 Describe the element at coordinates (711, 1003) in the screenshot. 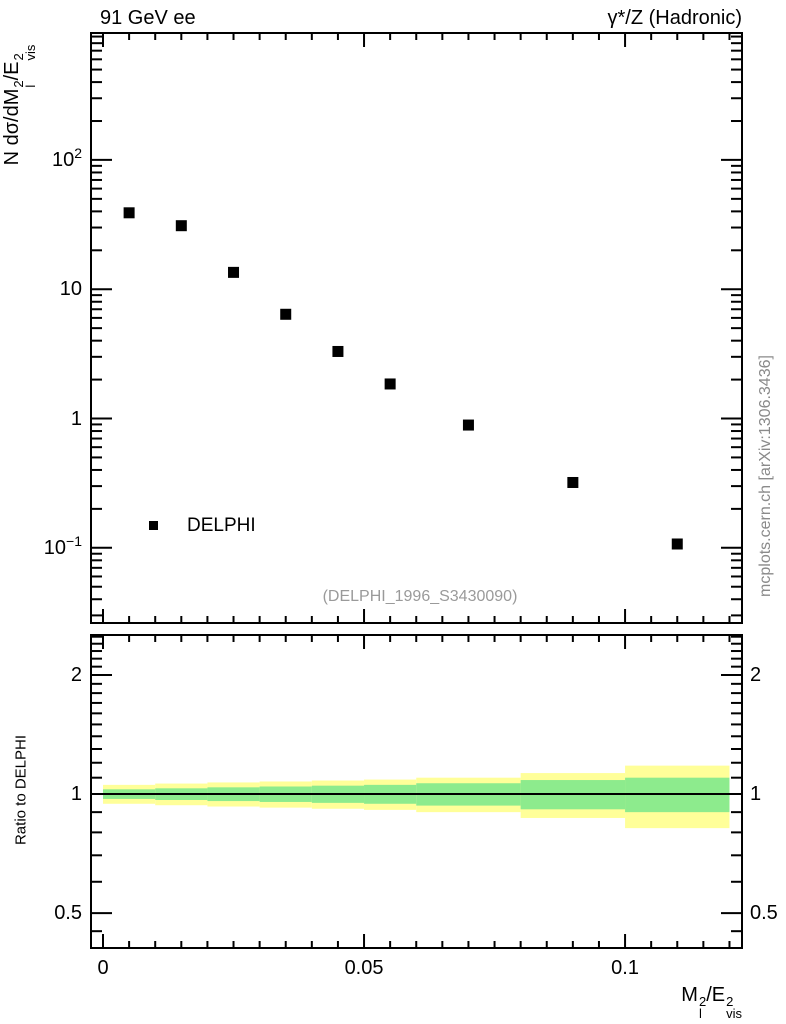

I see `x-axis-title: M 2 l/E 2 vis` at that location.